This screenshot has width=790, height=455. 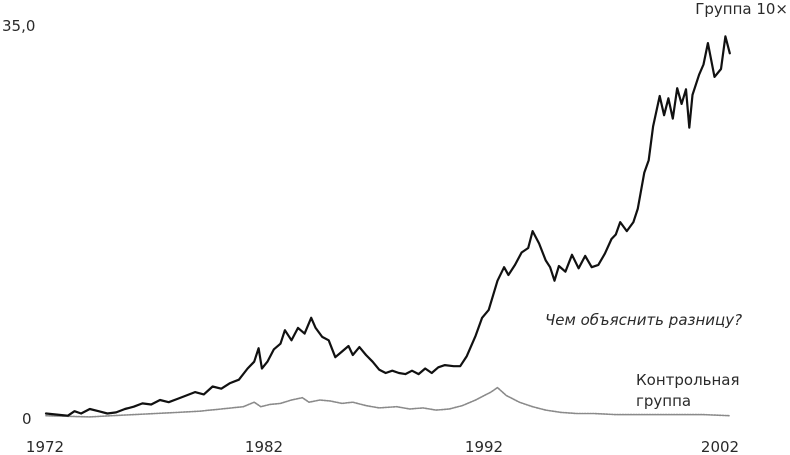 I want to click on y-tick-max: 35,0, so click(x=18, y=26).